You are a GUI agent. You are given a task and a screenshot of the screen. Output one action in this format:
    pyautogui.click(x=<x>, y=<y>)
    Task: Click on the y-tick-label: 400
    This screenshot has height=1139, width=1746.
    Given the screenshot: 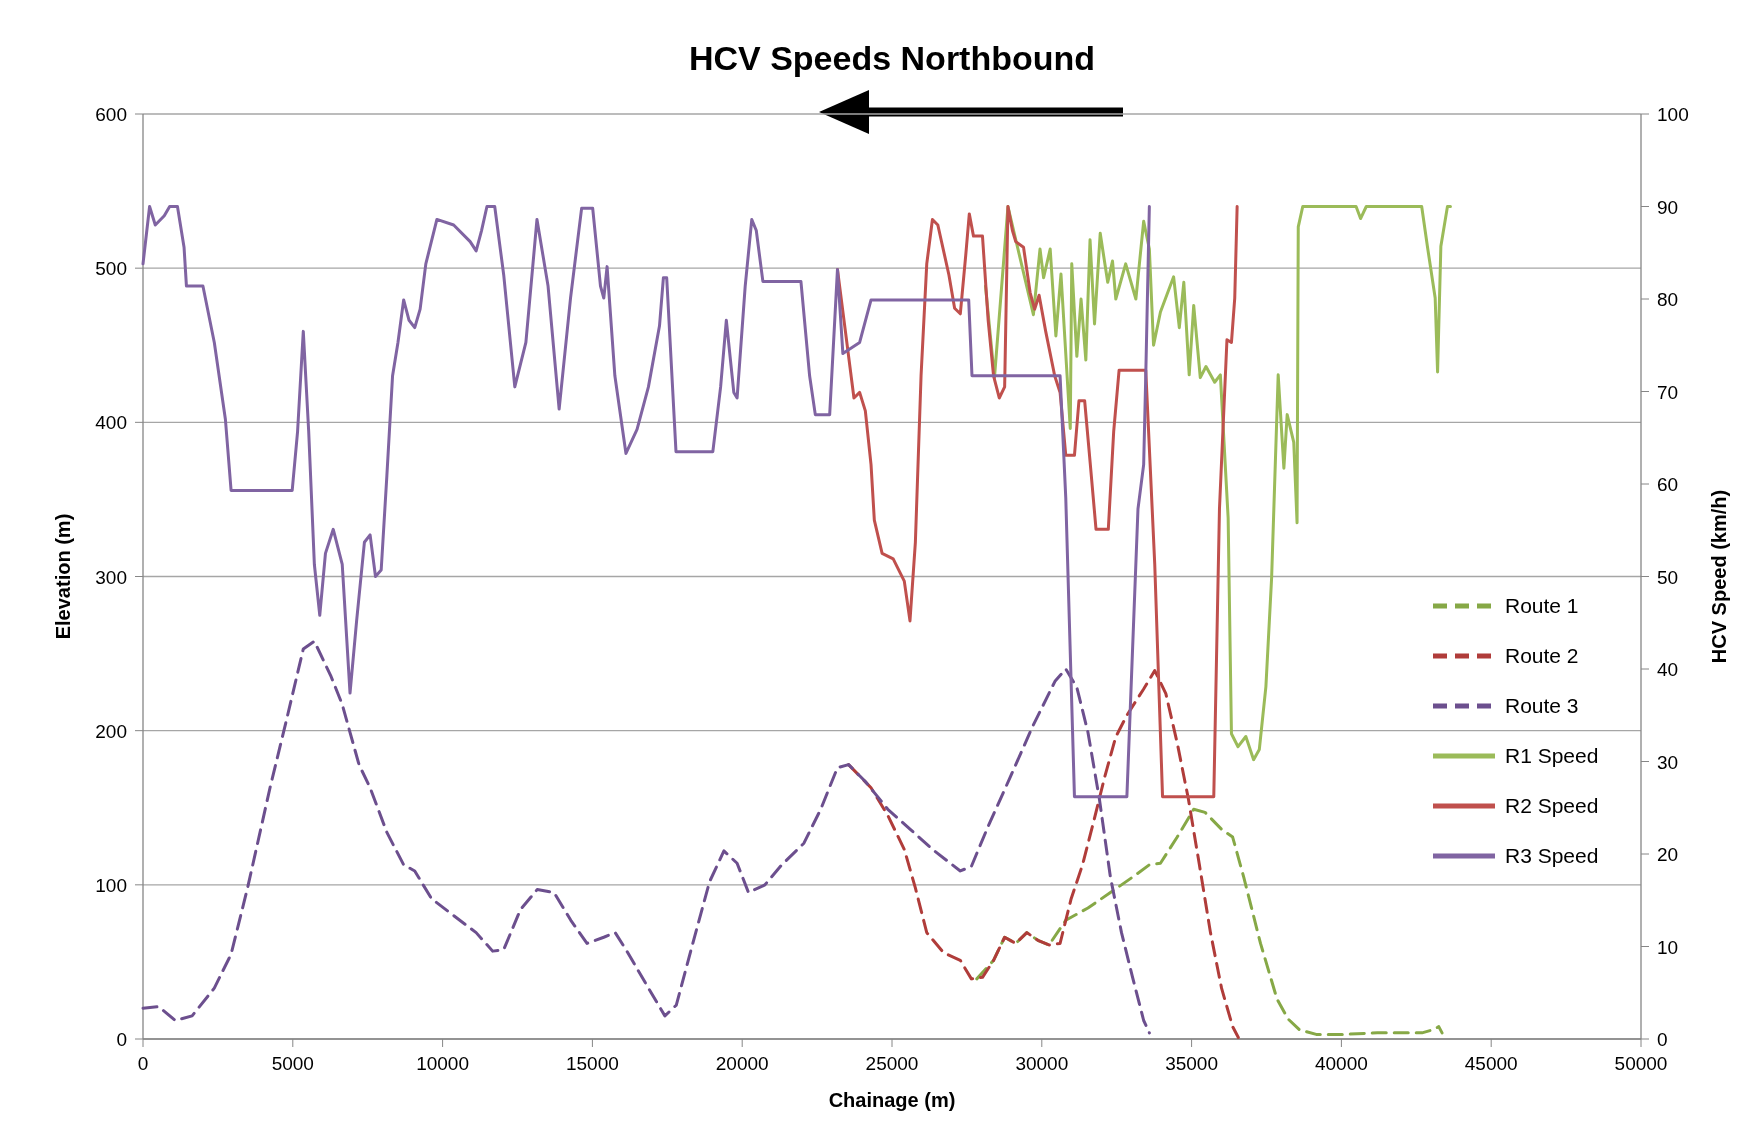 What is the action you would take?
    pyautogui.click(x=111, y=423)
    